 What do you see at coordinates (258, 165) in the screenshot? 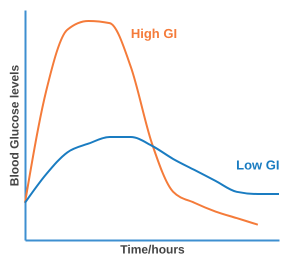
I see `series-label: Low GI` at bounding box center [258, 165].